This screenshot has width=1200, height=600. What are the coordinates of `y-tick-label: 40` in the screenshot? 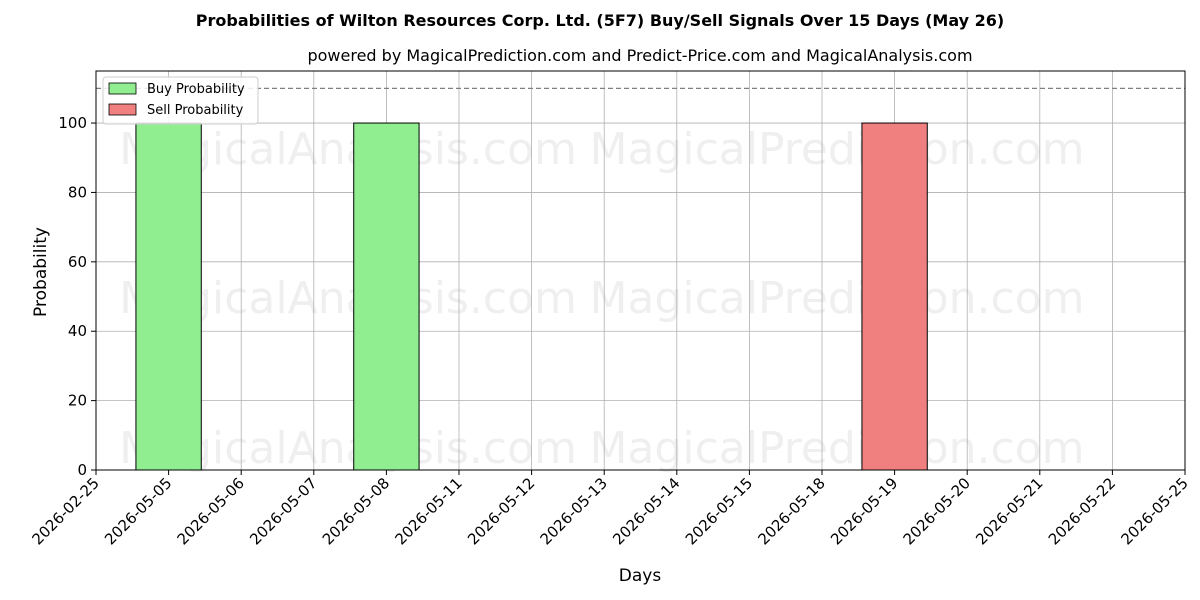 It's located at (77, 331).